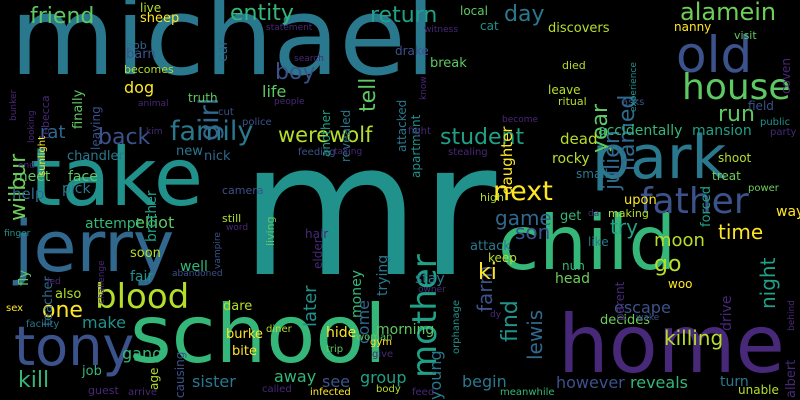 This screenshot has width=800, height=400. I want to click on word-leaving: leaving, so click(96, 128).